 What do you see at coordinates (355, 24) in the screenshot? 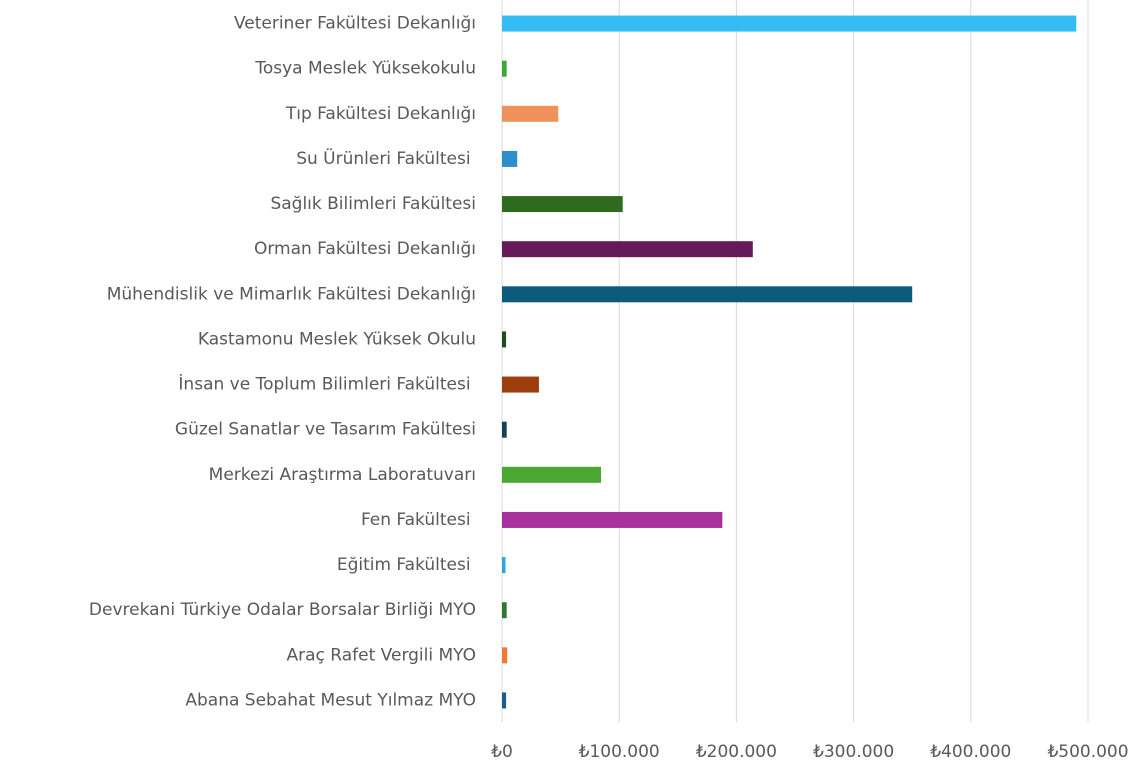
I see `y-tick-label: Veteriner Fakültesi Dekanlığı` at bounding box center [355, 24].